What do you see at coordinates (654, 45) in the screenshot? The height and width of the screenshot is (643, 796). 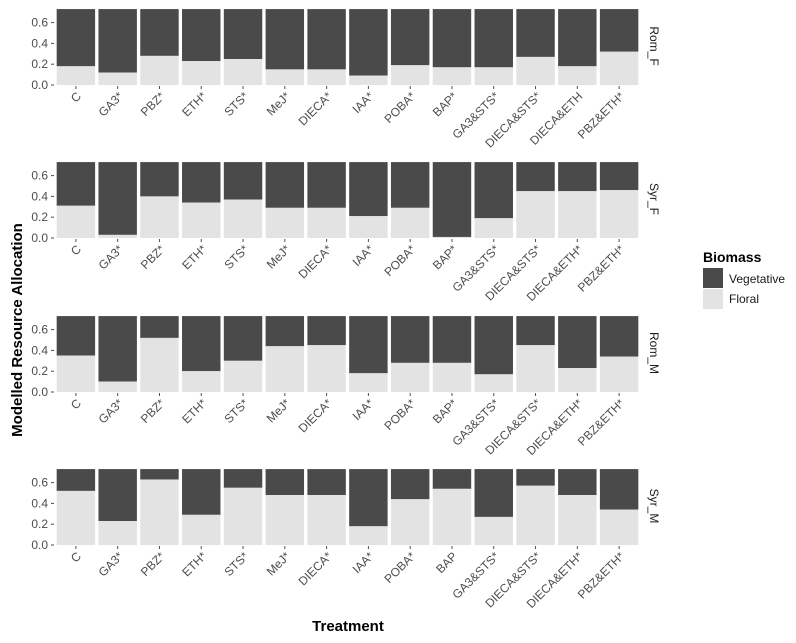 I see `facet-strip-label: Rom_F` at bounding box center [654, 45].